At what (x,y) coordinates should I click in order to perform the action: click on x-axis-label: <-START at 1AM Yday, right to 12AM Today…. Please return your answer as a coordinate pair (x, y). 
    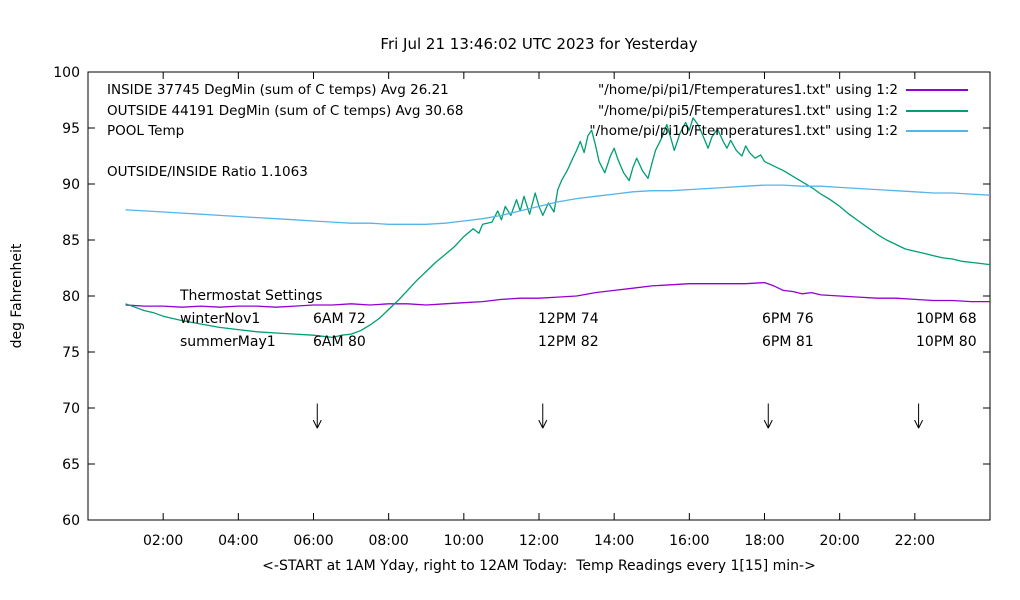
    Looking at the image, I should click on (539, 566).